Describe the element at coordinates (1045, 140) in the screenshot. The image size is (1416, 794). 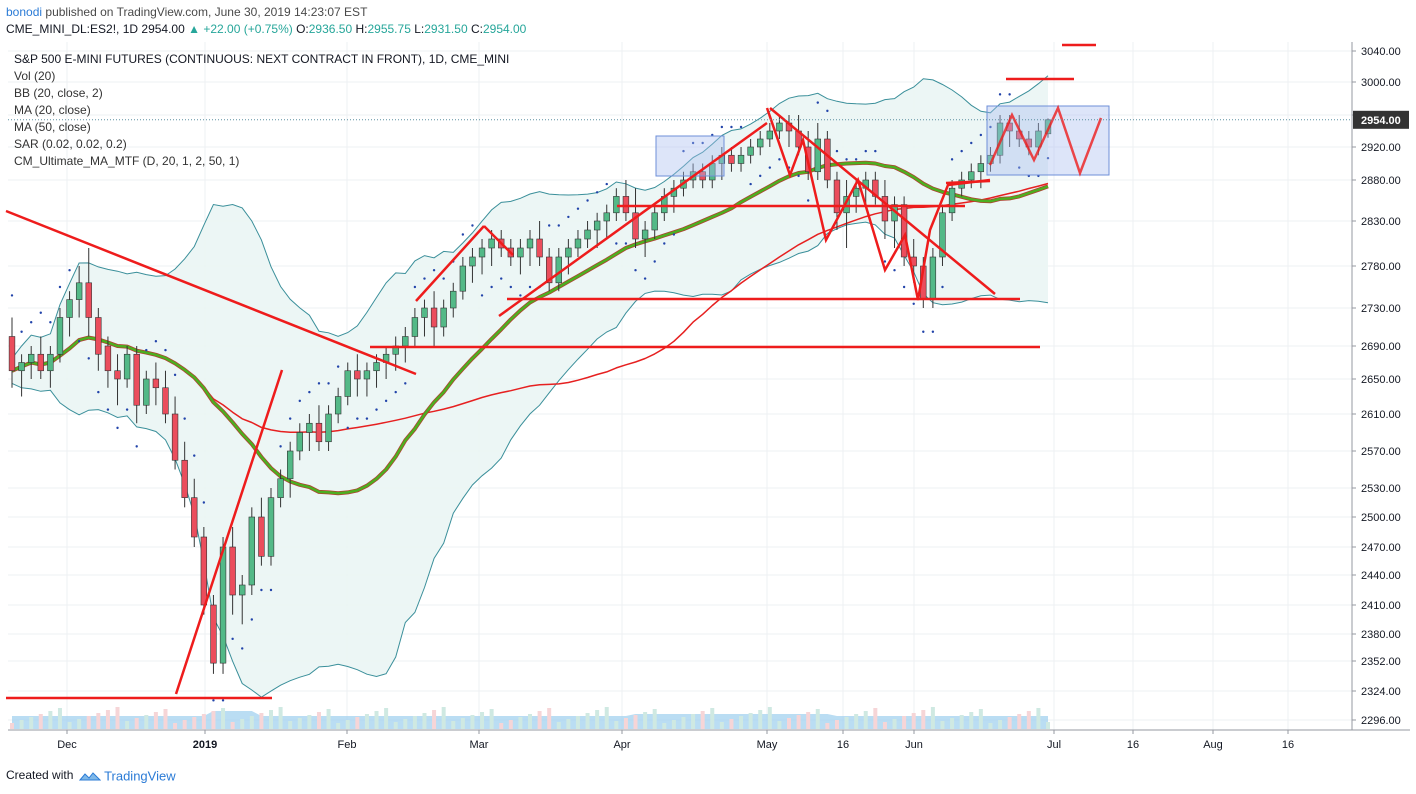
I see `projection-zigzag` at that location.